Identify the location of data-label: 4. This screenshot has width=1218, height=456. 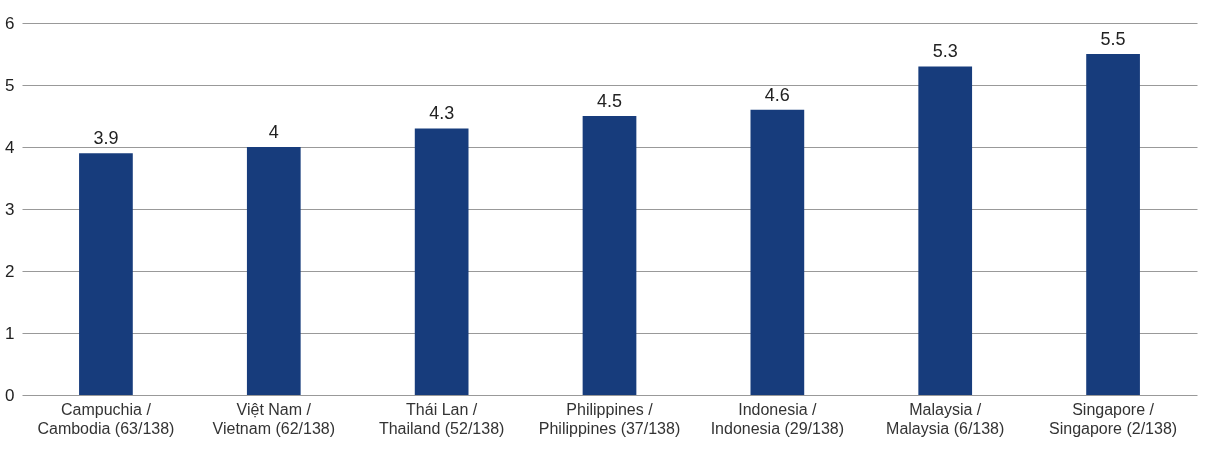
(273, 132).